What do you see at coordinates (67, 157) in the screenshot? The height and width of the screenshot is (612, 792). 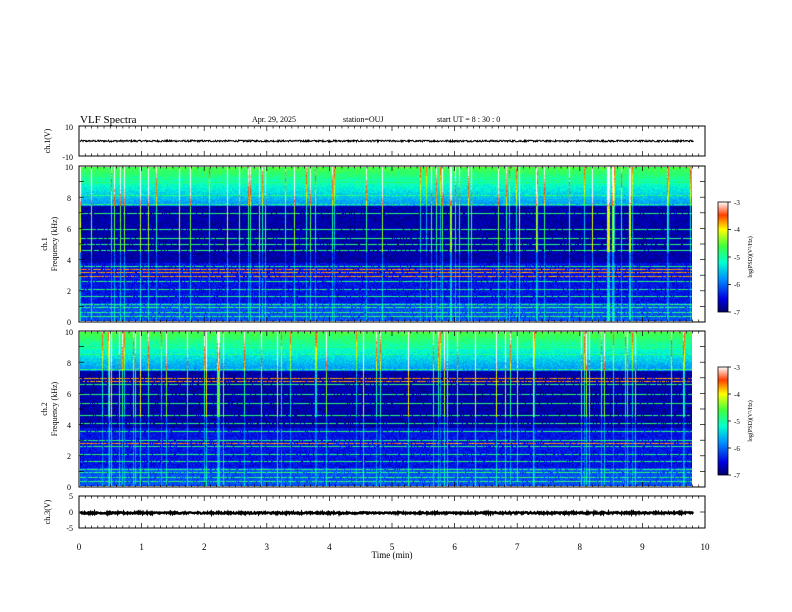 I see `ch1-waveform-ytick-bottom: -10` at bounding box center [67, 157].